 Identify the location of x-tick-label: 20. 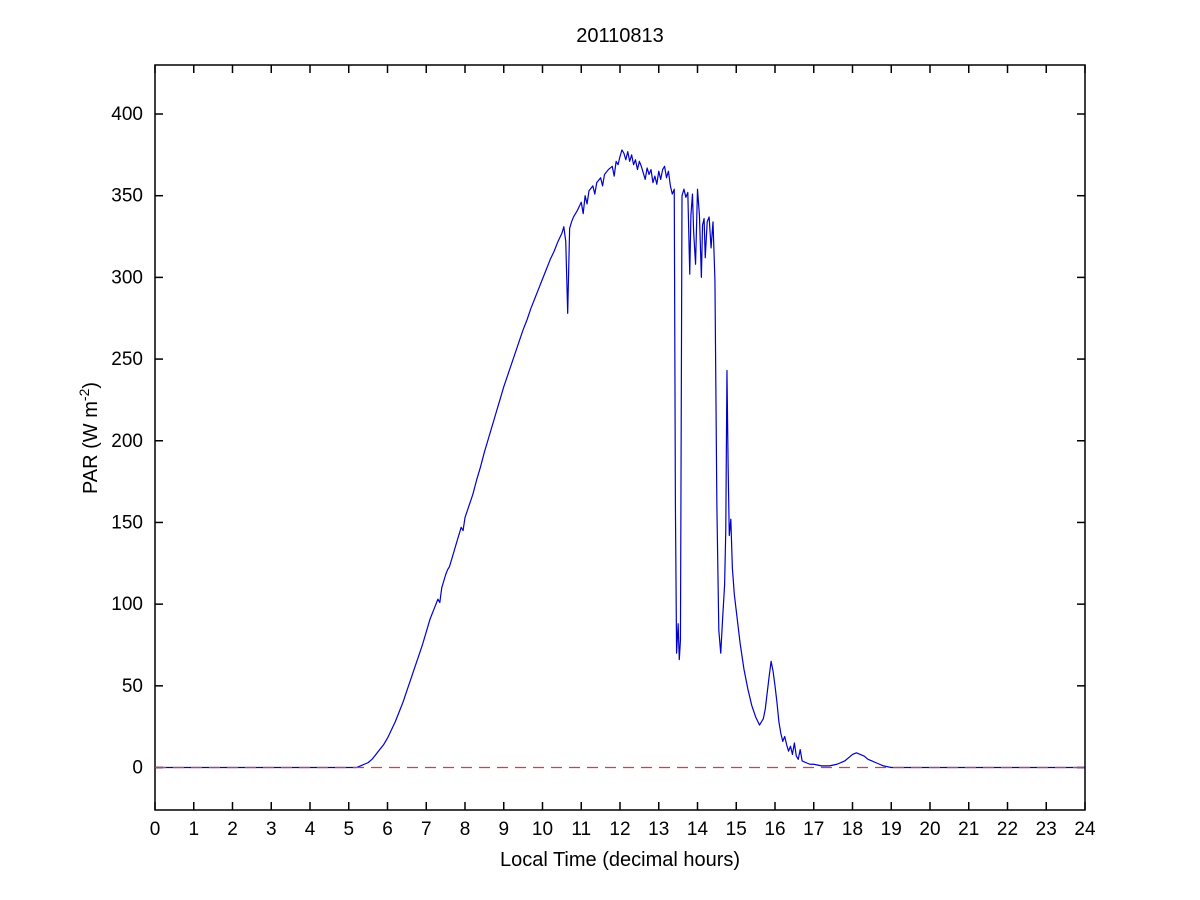
(929, 829).